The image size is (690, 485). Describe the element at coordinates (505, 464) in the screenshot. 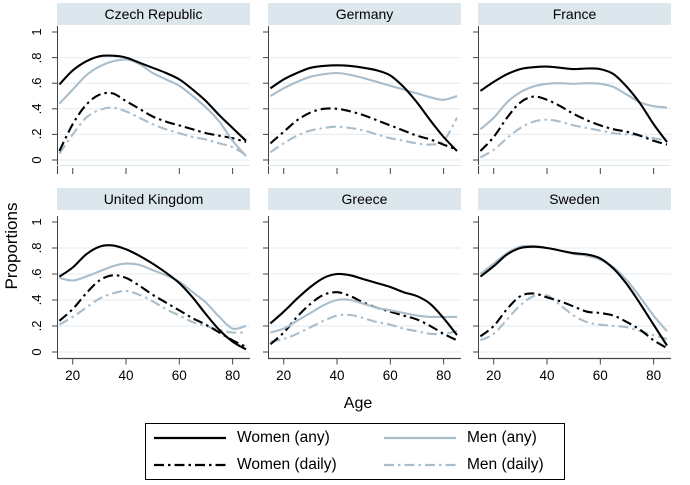

I see `legend-label: Men (daily)` at that location.